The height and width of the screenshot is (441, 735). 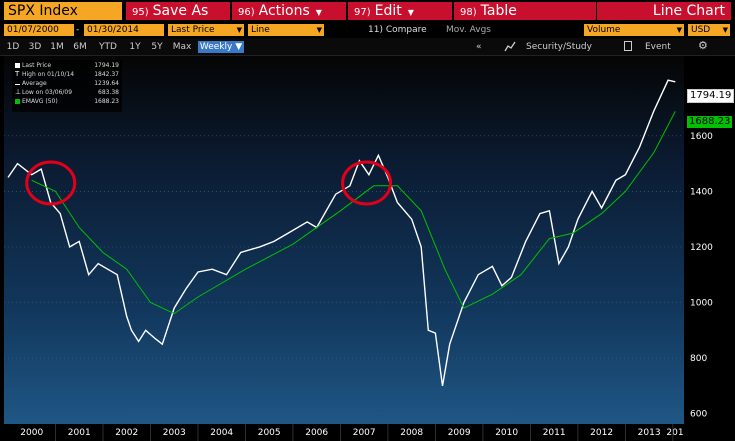 I want to click on mov-avgs-button: Mov. Avgs, so click(x=468, y=30).